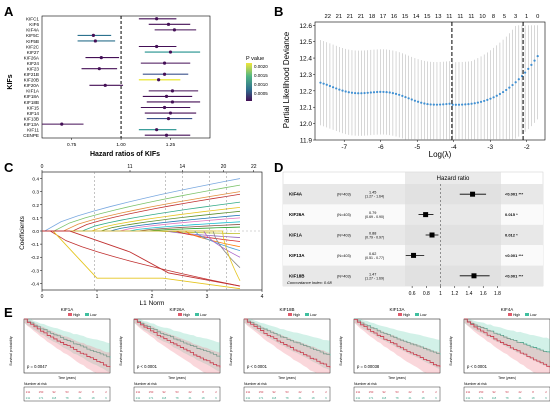 The height and width of the screenshot is (407, 550). I want to click on km-risk-high: 92, so click(384, 392).